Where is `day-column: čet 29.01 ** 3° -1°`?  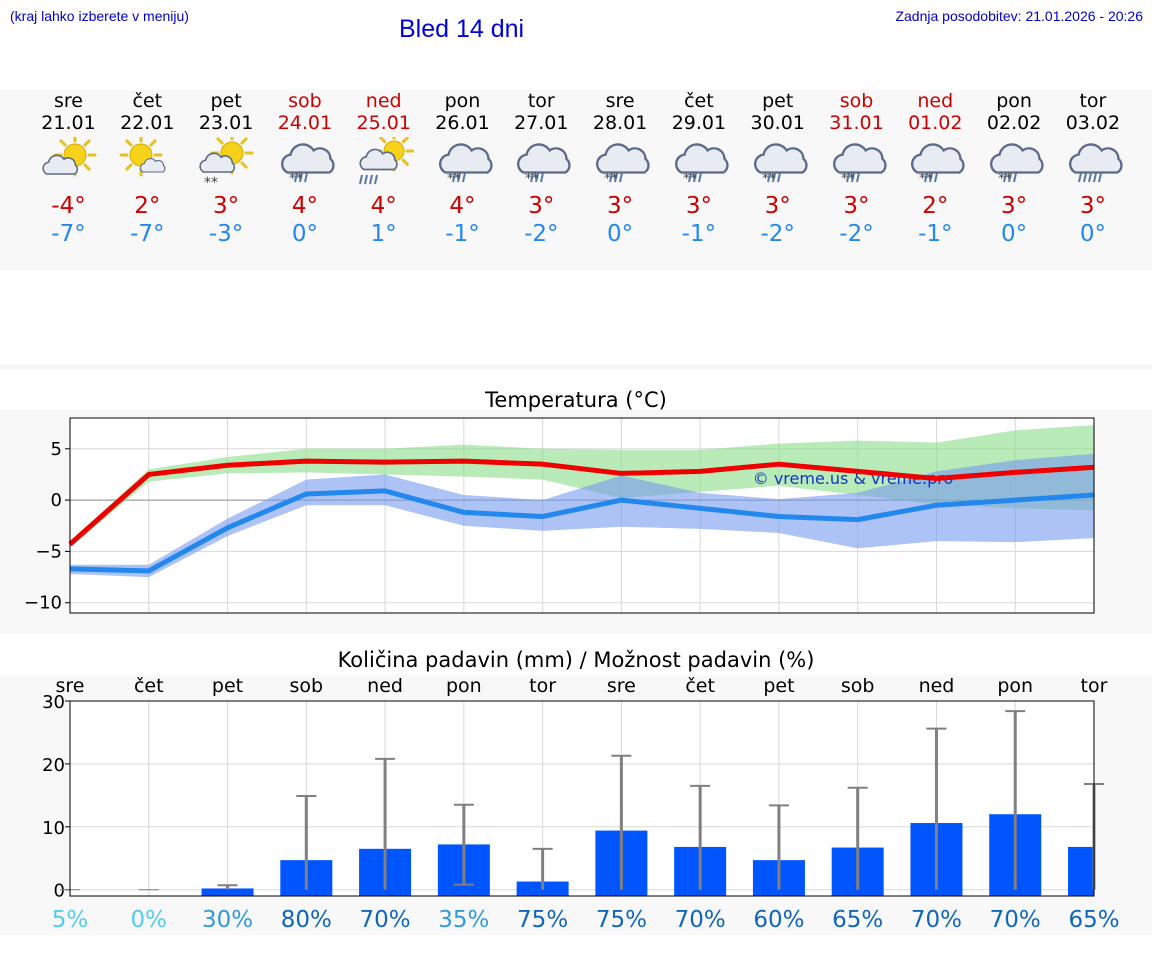 day-column: čet 29.01 ** 3° -1° is located at coordinates (698, 169).